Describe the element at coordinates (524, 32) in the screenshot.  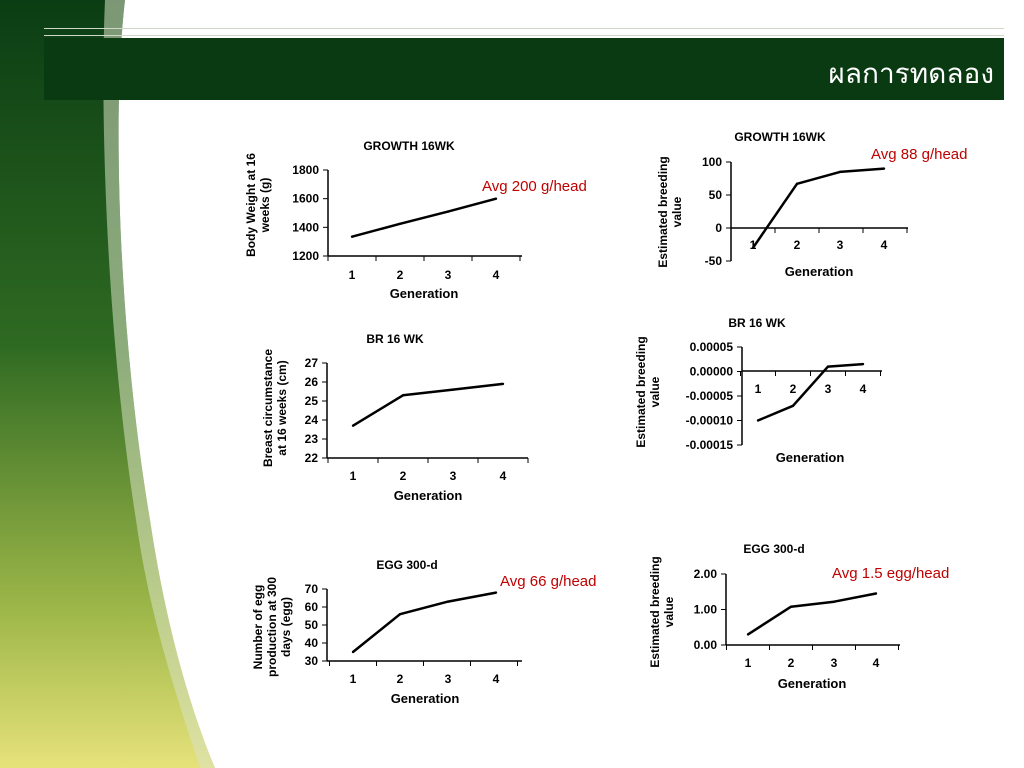
I see `title-rule-lines` at that location.